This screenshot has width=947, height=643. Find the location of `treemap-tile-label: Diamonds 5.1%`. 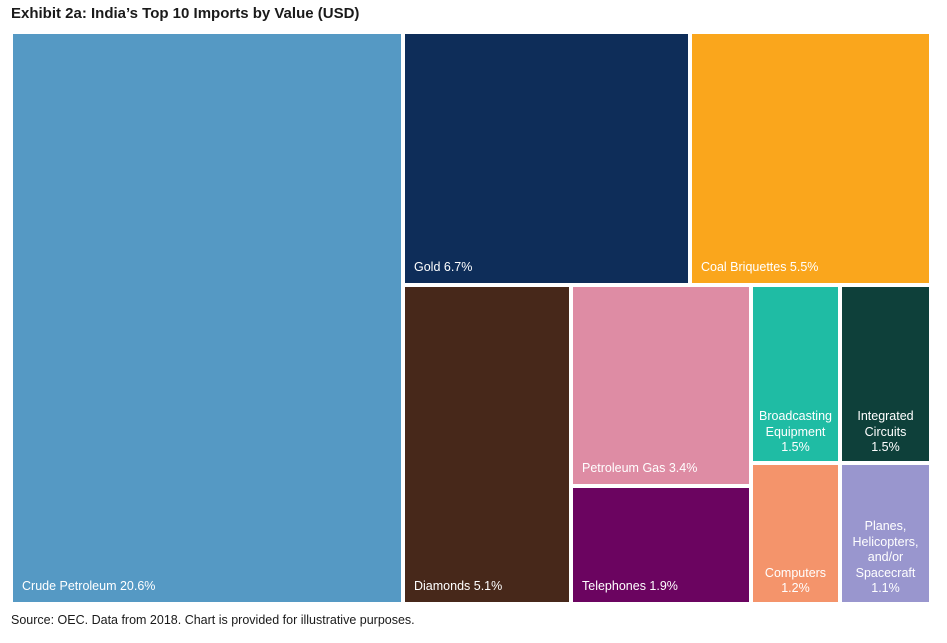

treemap-tile-label: Diamonds 5.1% is located at coordinates (458, 586).